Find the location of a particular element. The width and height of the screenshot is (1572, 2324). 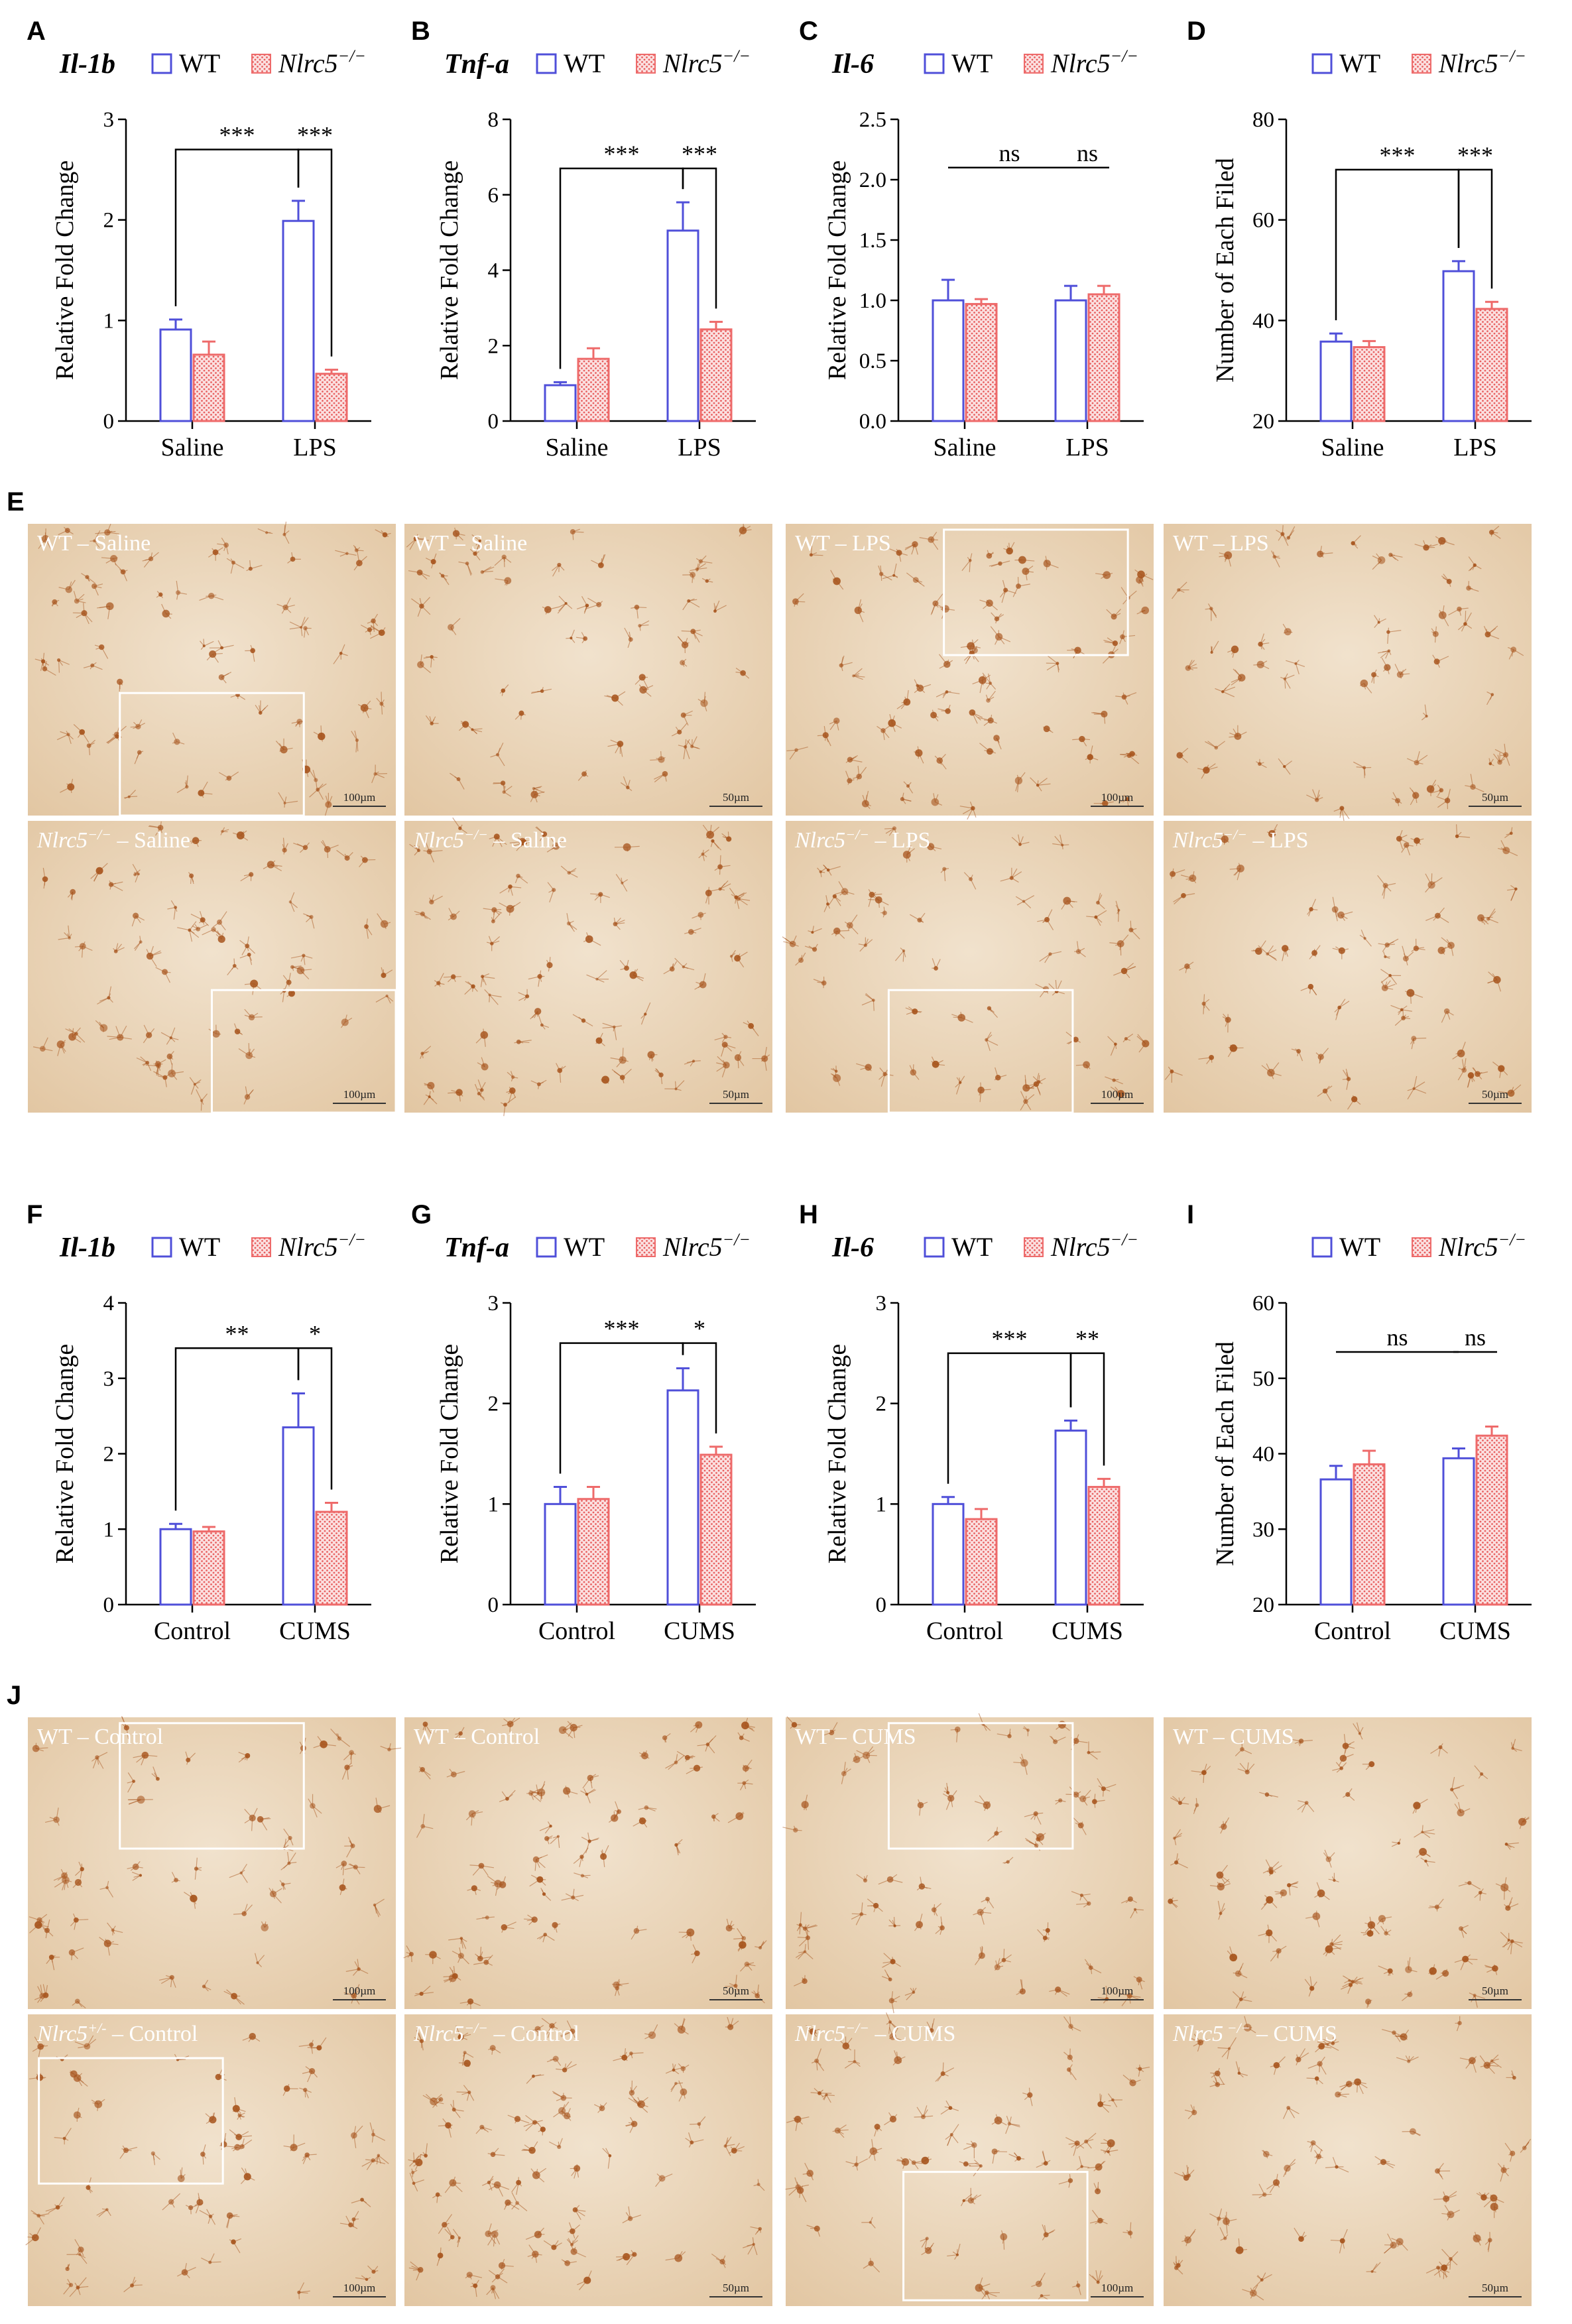

bar-ko-lps is located at coordinates (1103, 357).